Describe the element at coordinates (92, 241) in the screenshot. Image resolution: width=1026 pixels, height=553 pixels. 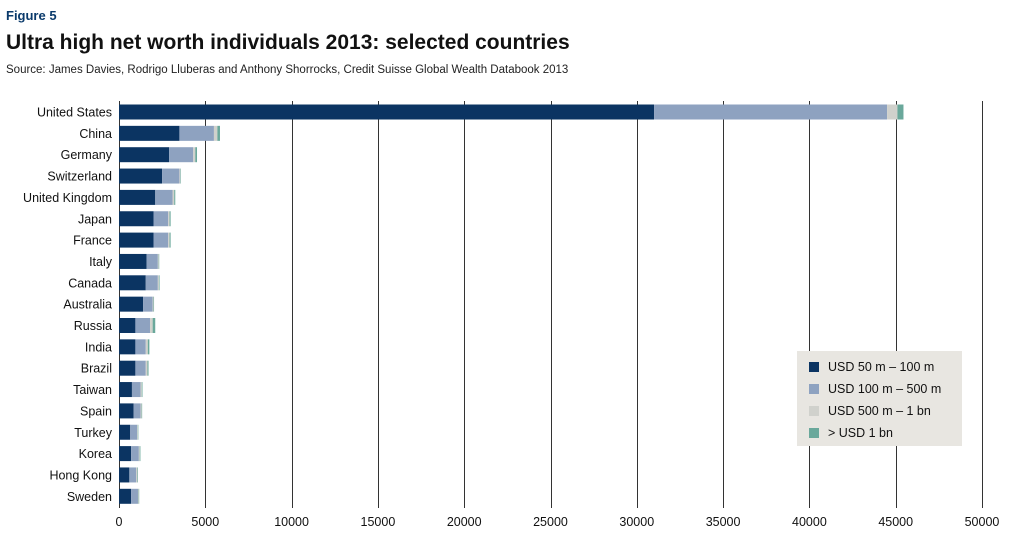
I see `y-category-label: France` at that location.